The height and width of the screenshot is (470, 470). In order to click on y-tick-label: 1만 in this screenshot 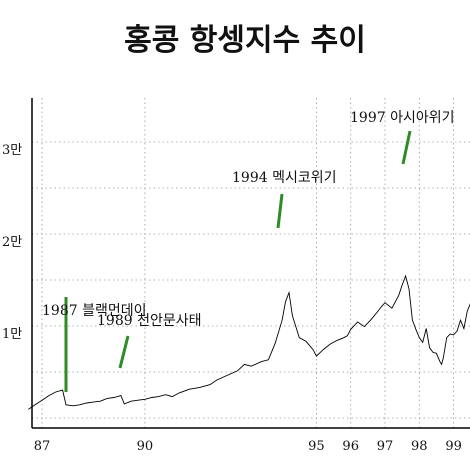, I will do `click(12, 334)`.